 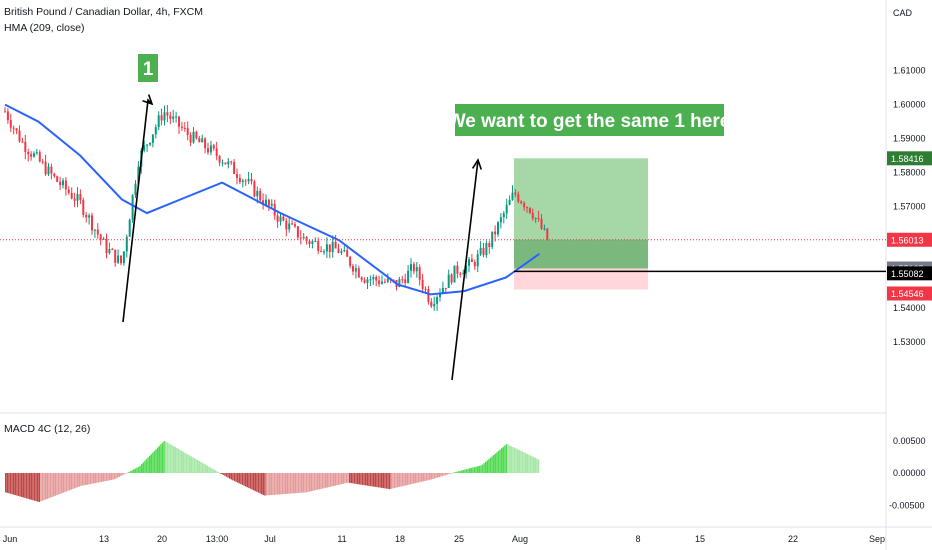 What do you see at coordinates (909, 441) in the screenshot?
I see `macd-tick: 0.00500` at bounding box center [909, 441].